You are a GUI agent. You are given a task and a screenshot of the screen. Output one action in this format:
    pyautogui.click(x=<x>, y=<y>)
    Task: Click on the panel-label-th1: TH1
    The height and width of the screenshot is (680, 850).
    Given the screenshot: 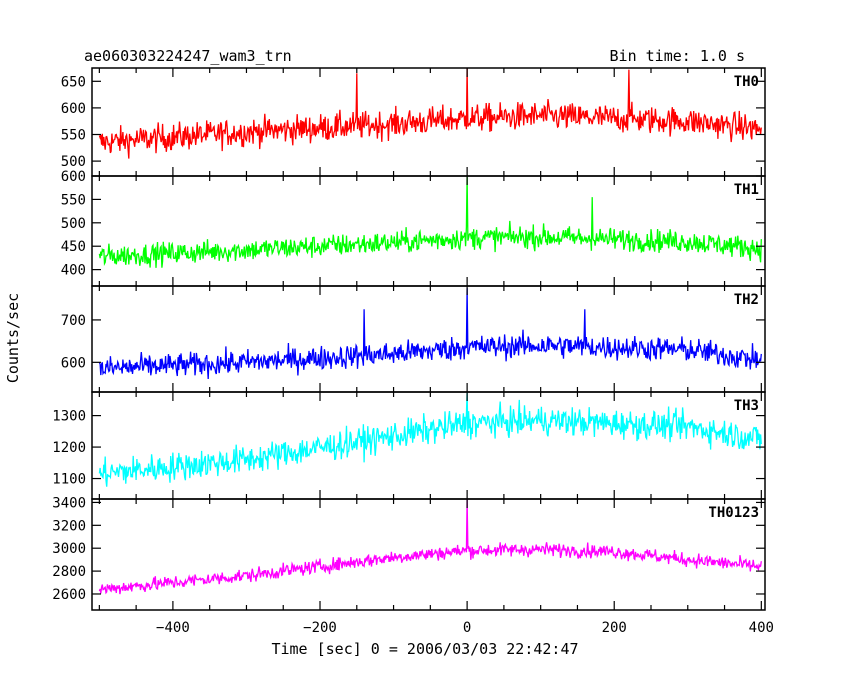 What is the action you would take?
    pyautogui.click(x=746, y=190)
    